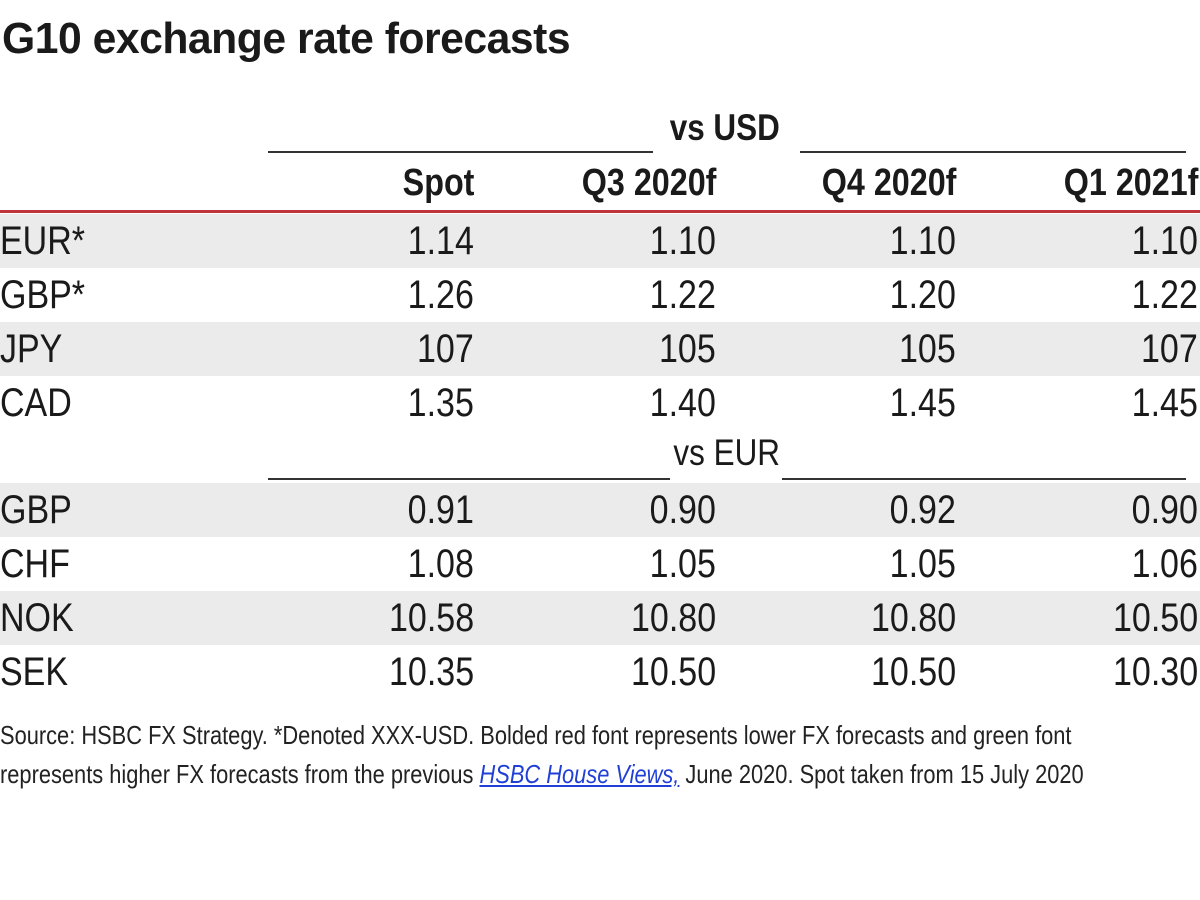  I want to click on currency-label: NOK, so click(37, 618).